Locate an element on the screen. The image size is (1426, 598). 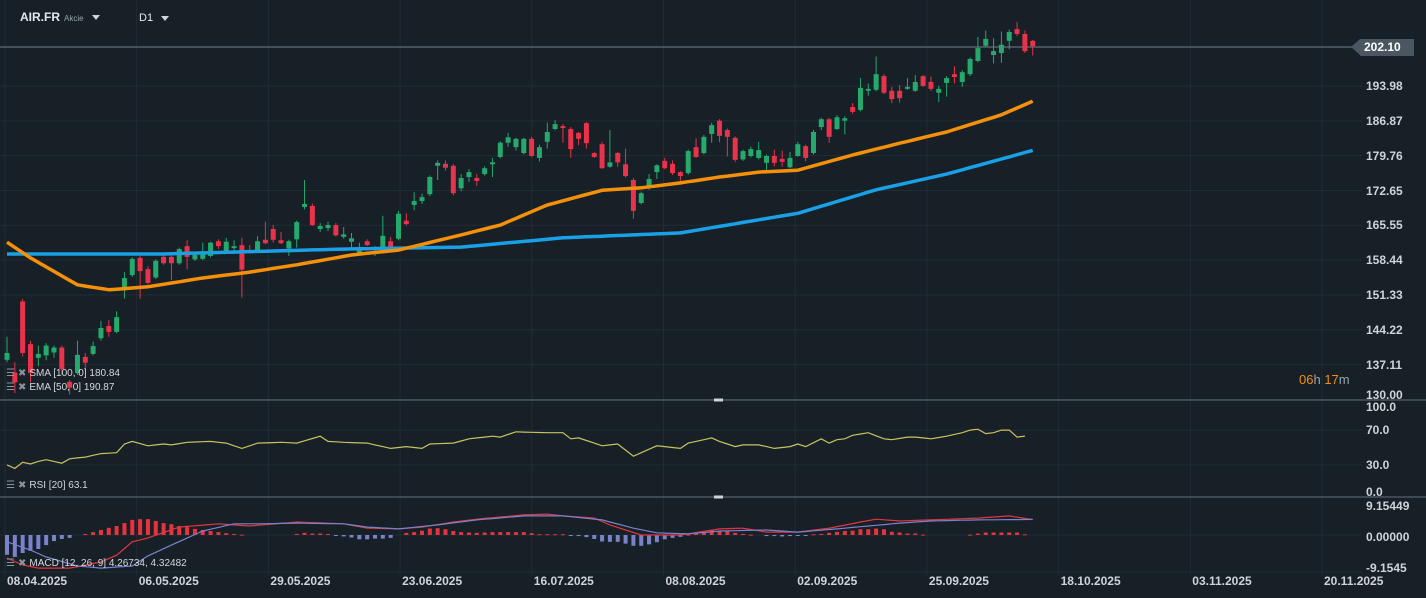
legend-rsi-text: RSI [20] 63.1 is located at coordinates (58, 485).